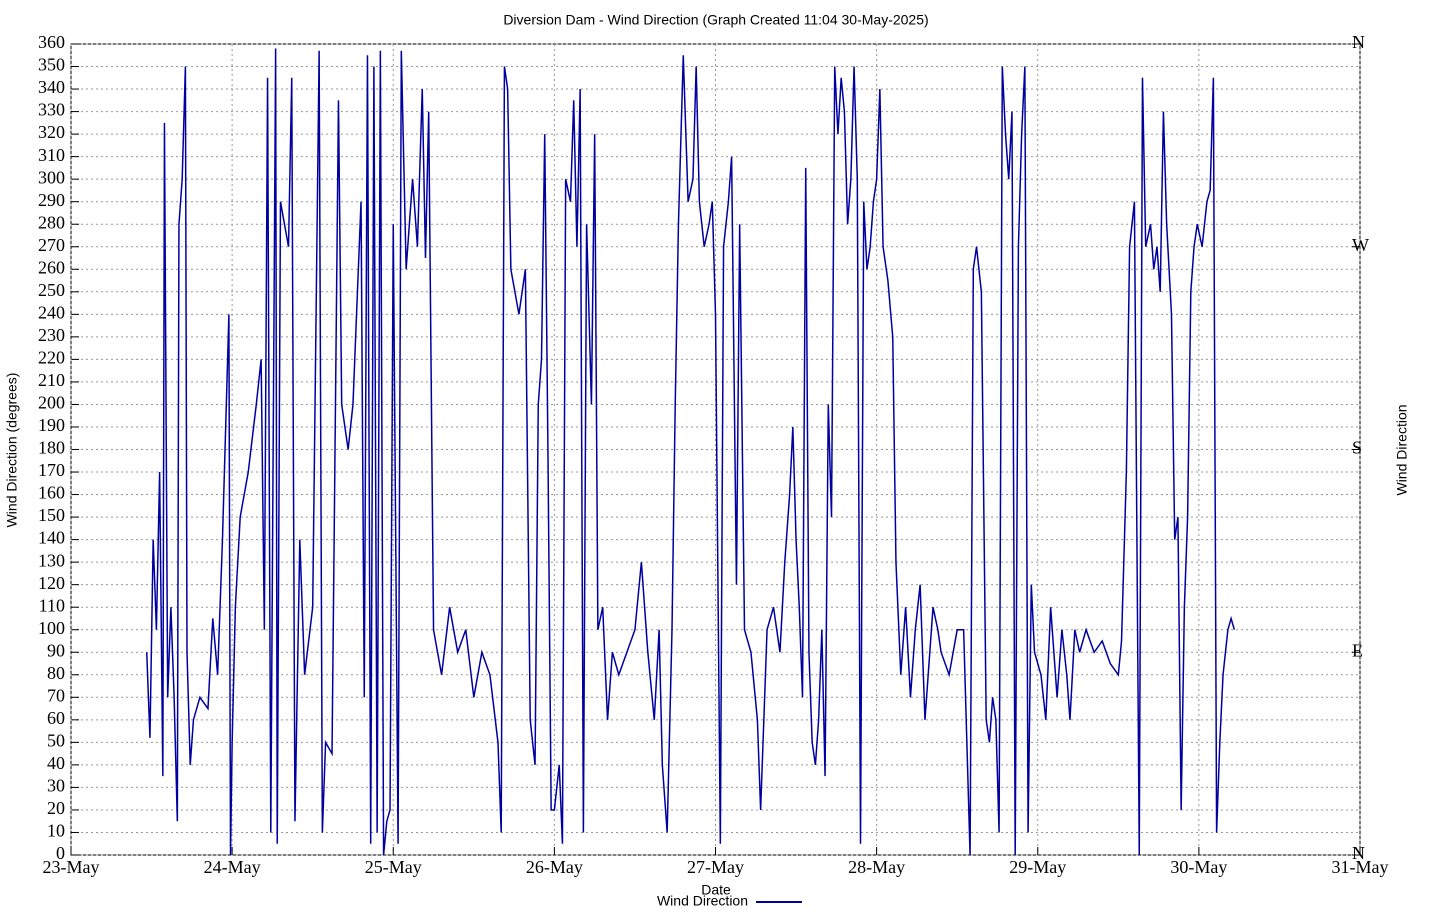 Image resolution: width=1440 pixels, height=920 pixels. Describe the element at coordinates (1357, 448) in the screenshot. I see `y2-tick-label: S` at that location.